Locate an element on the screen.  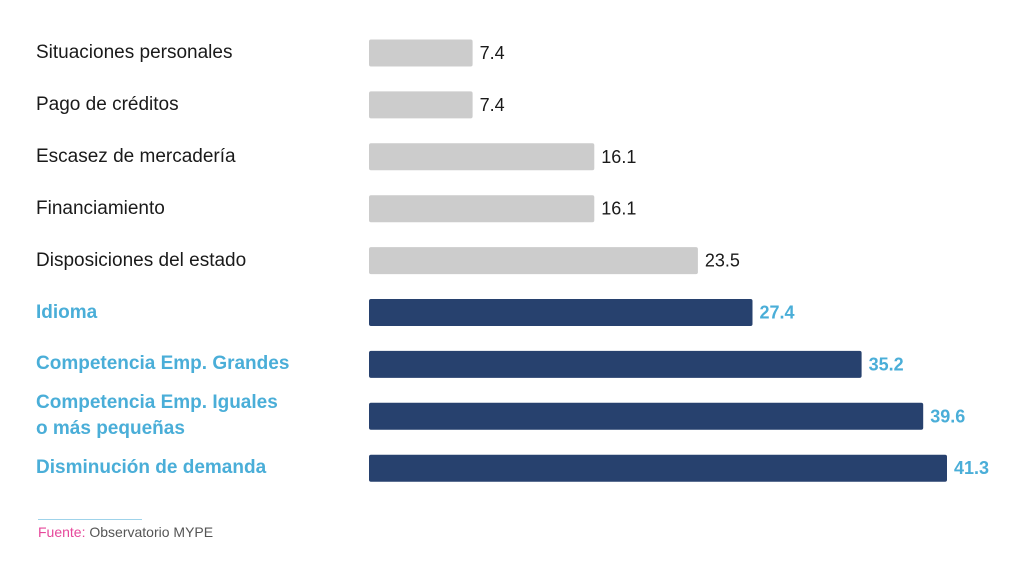
category-label-4: Disposiciones del estado is located at coordinates (141, 260).